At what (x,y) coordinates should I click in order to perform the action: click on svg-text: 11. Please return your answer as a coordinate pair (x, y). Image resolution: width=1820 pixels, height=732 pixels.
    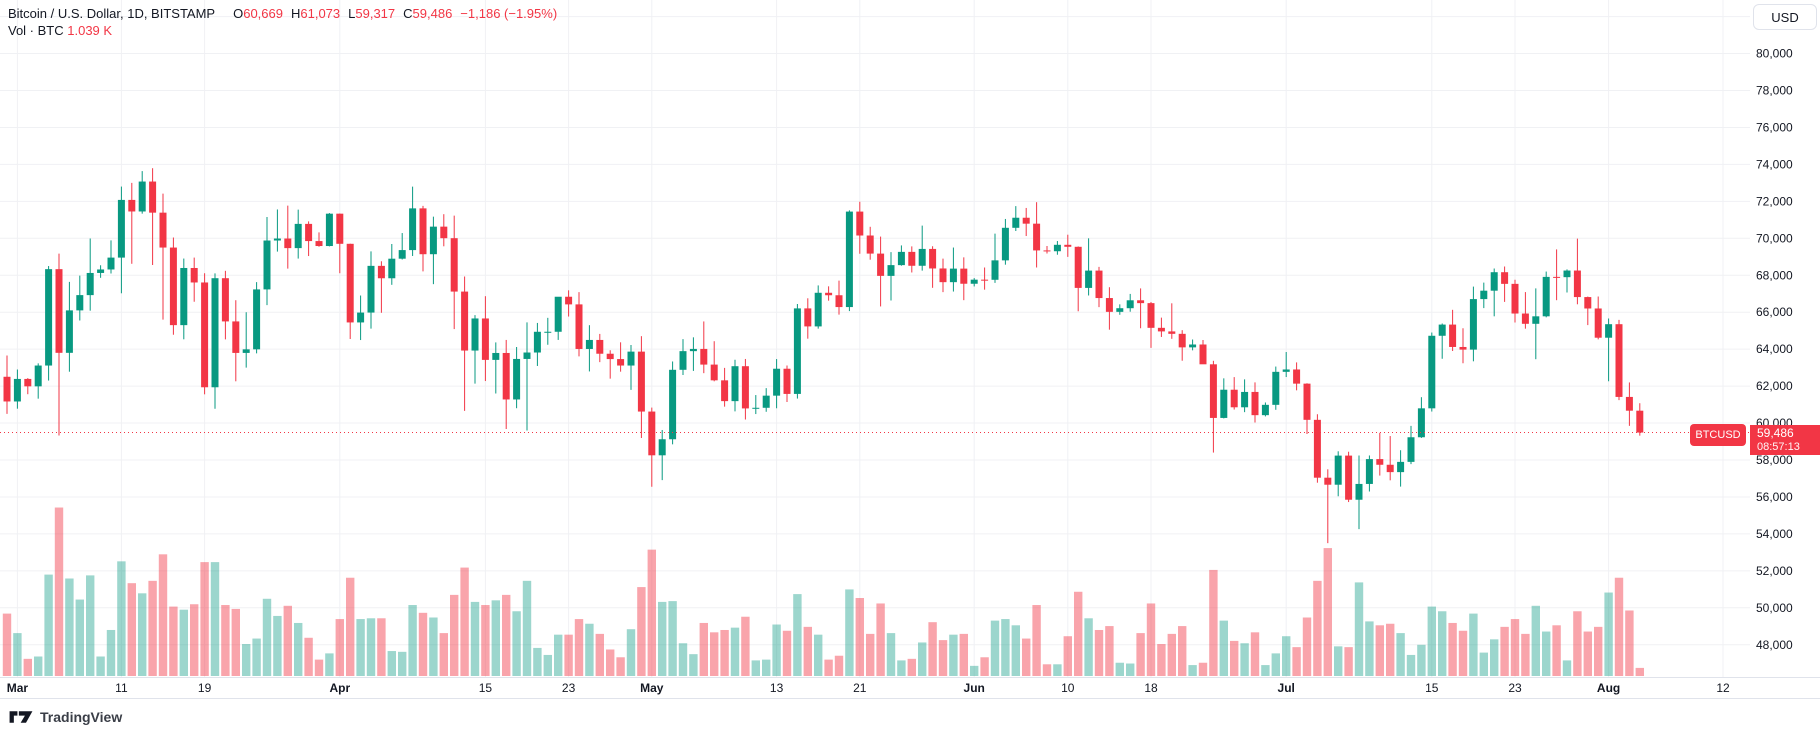
    Looking at the image, I should click on (121, 688).